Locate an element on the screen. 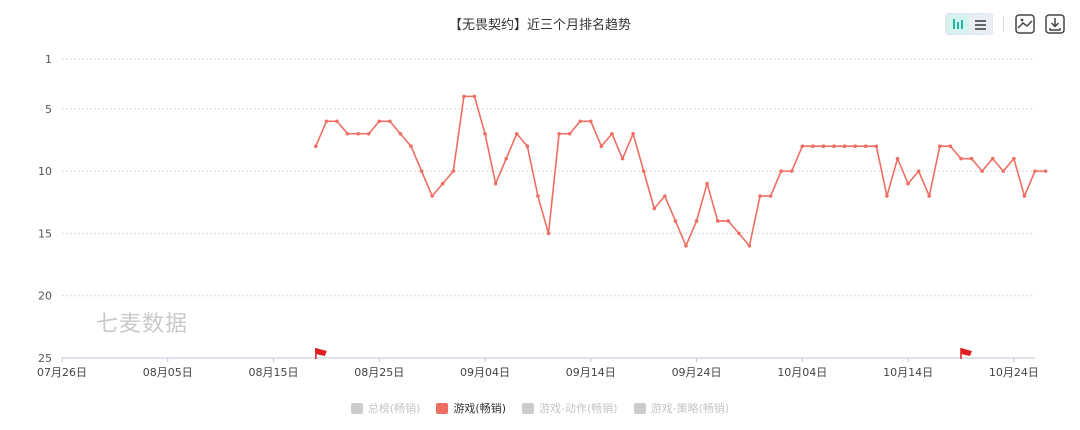 The width and height of the screenshot is (1080, 430). download-icon is located at coordinates (1055, 24).